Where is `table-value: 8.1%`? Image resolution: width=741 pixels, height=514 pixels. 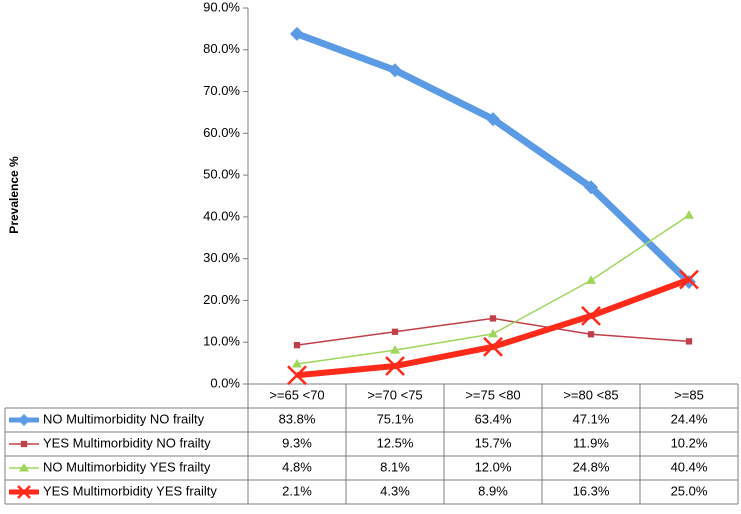 table-value: 8.1% is located at coordinates (395, 466).